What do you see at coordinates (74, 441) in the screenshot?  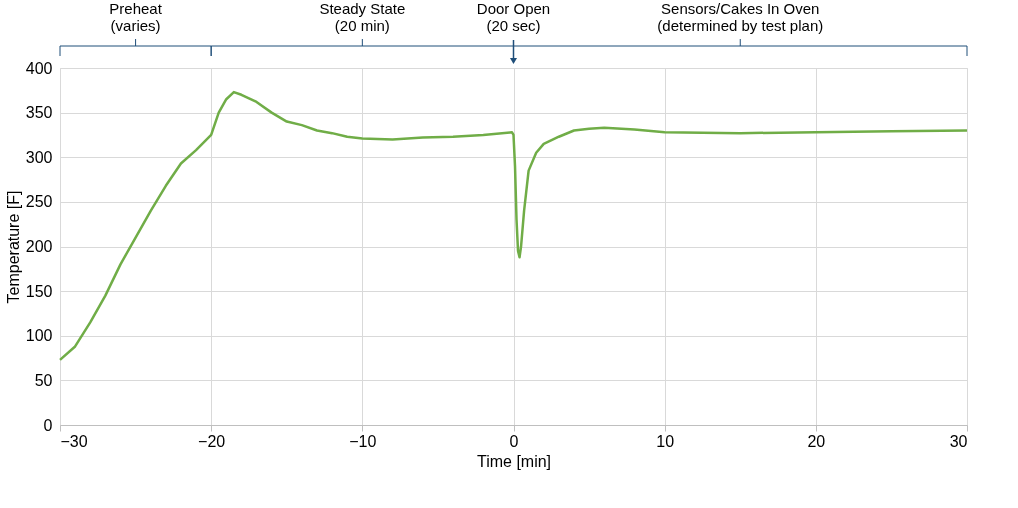 I see `x-tick-label: −30` at bounding box center [74, 441].